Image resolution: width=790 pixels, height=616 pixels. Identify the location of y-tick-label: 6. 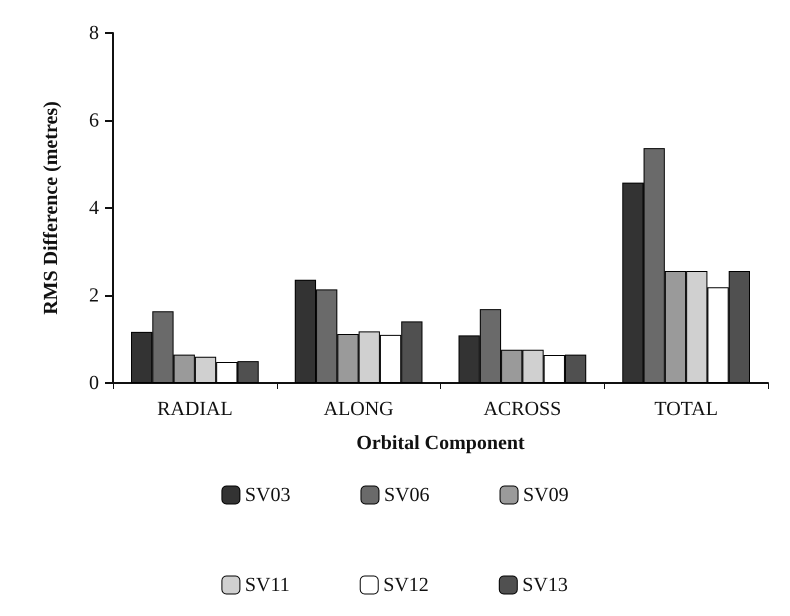
(94, 121).